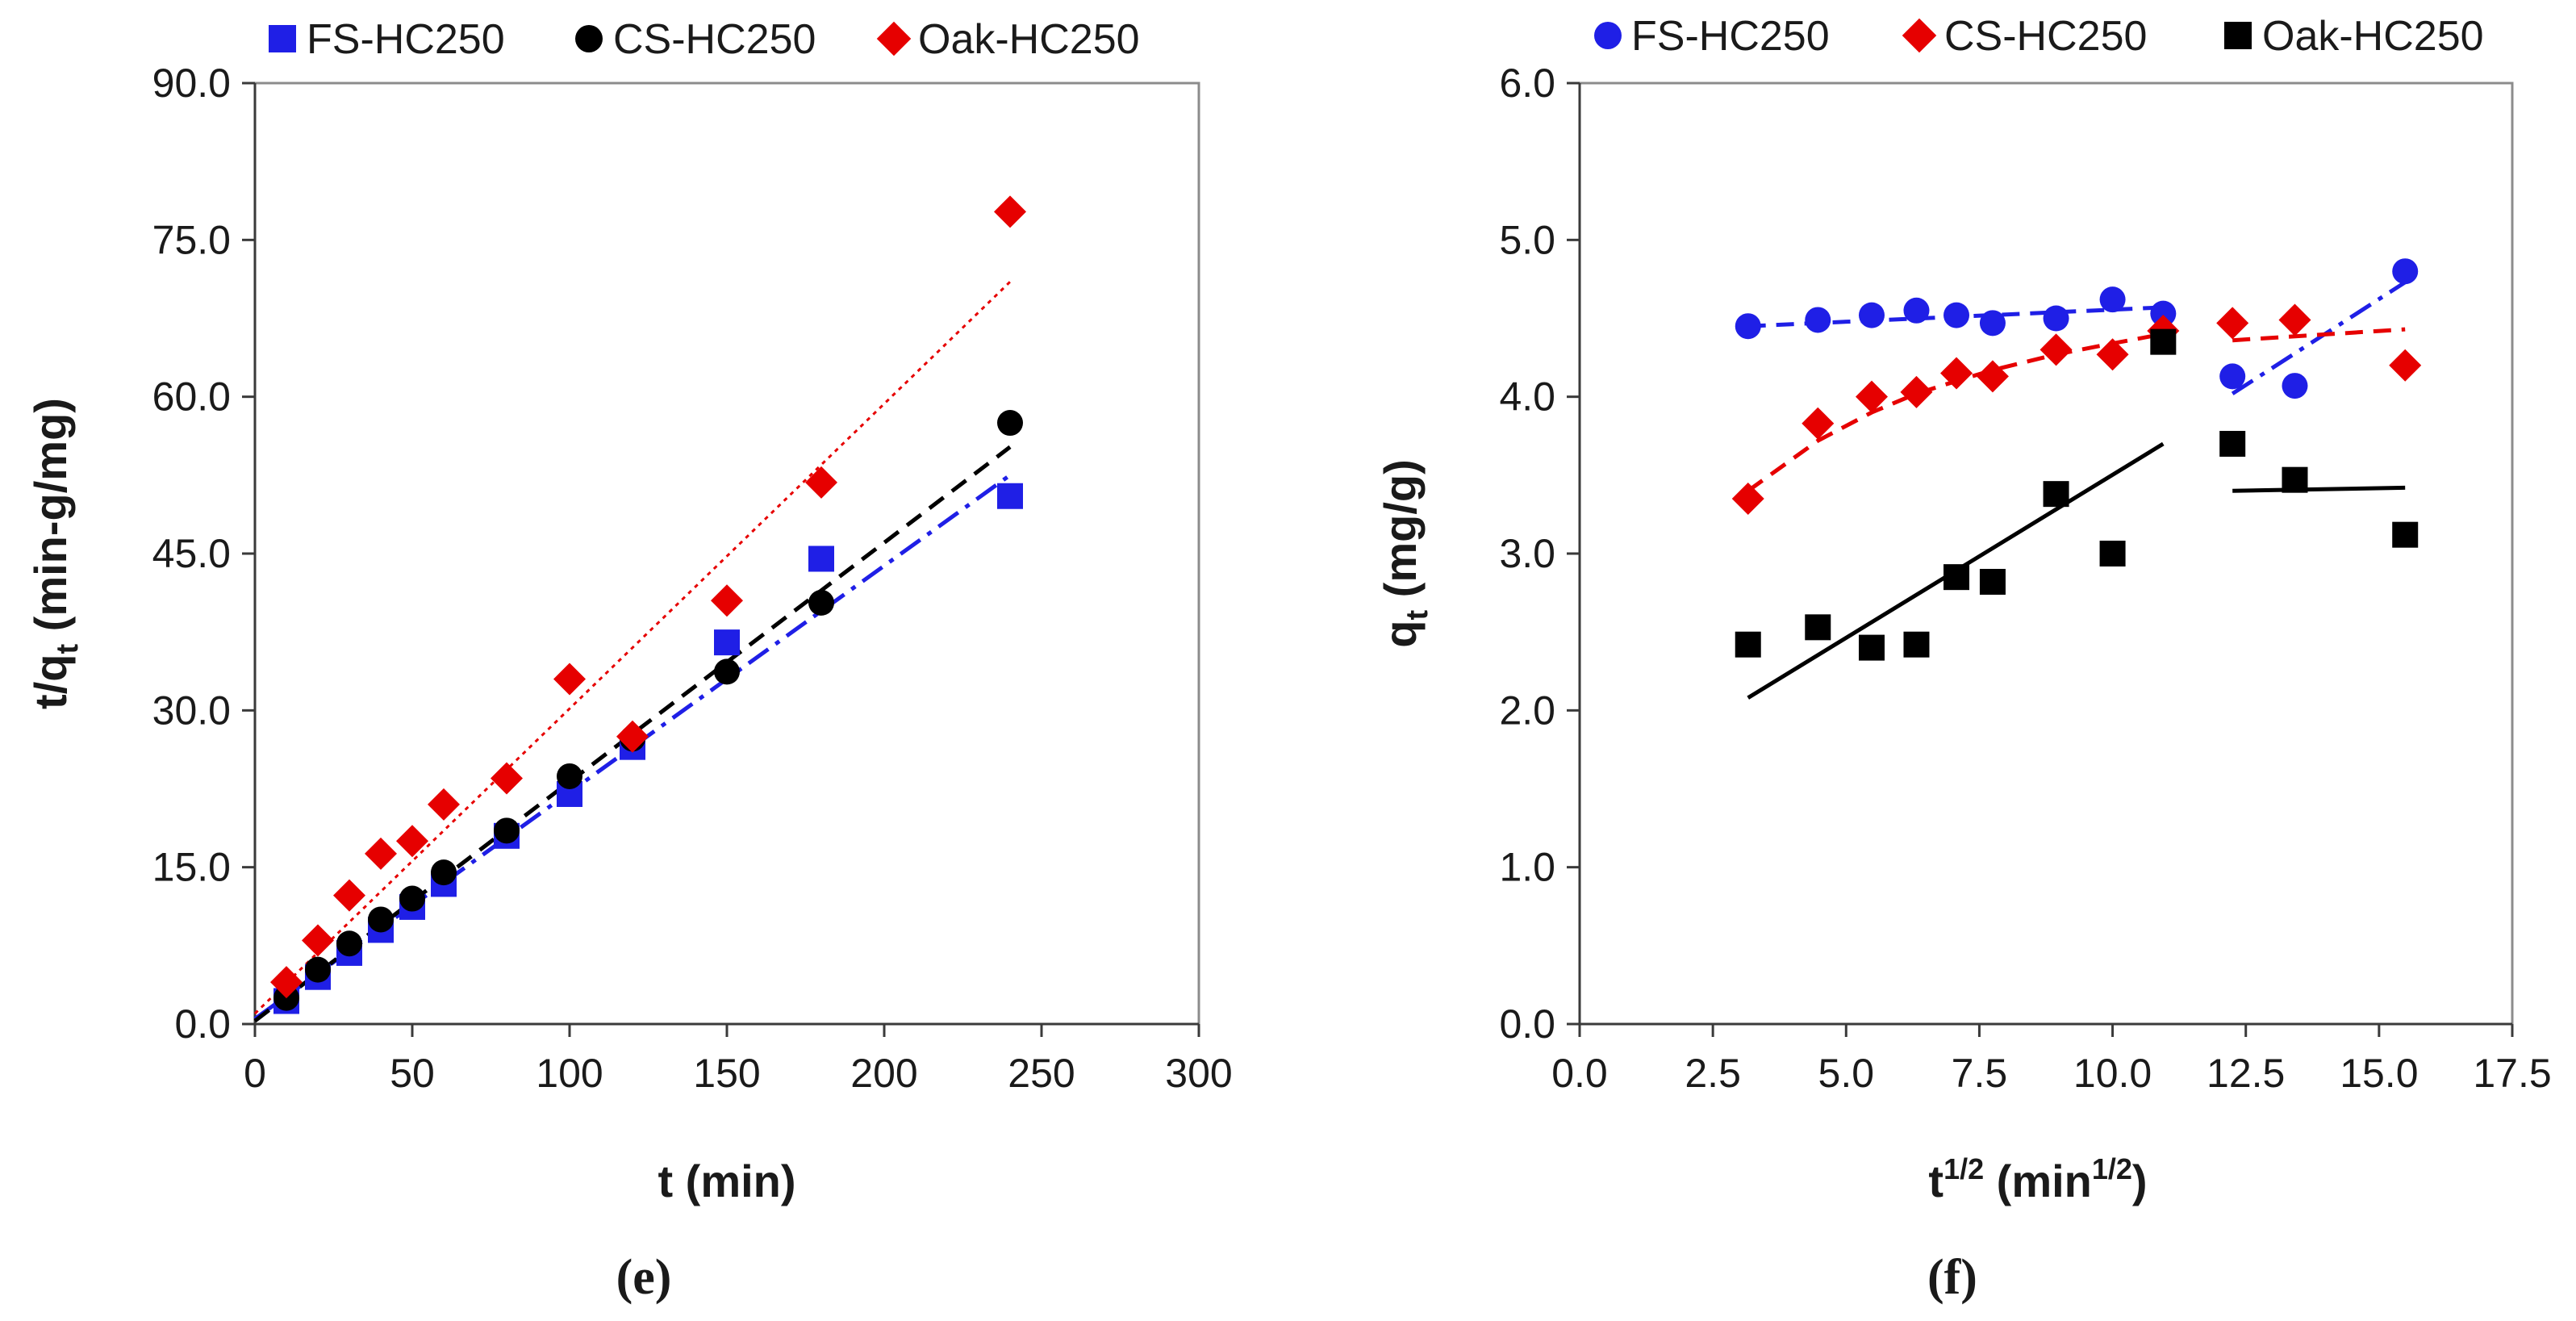 This screenshot has height=1321, width=2576. Describe the element at coordinates (589, 38) in the screenshot. I see `legend-marker-cs-hc250` at that location.